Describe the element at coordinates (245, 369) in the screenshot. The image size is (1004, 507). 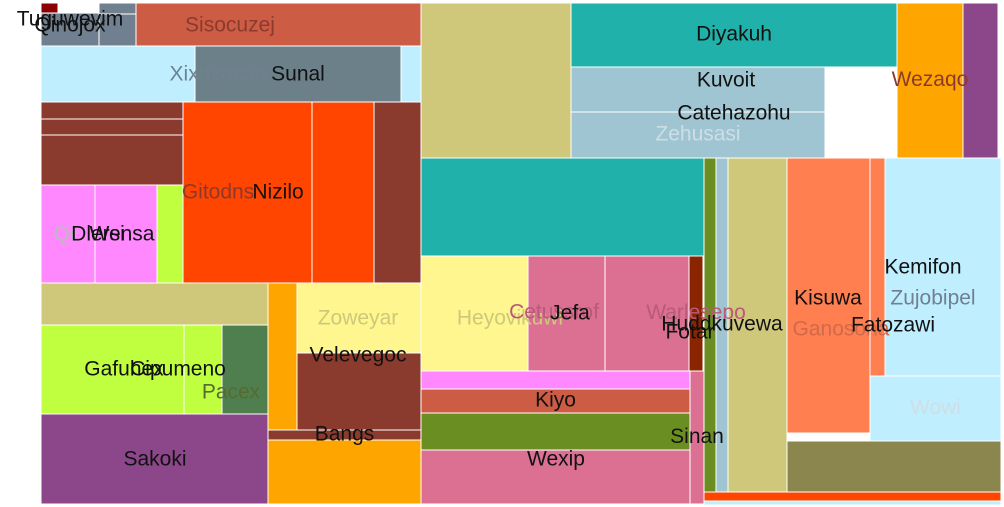
I see `treemap-tile-pacex` at that location.